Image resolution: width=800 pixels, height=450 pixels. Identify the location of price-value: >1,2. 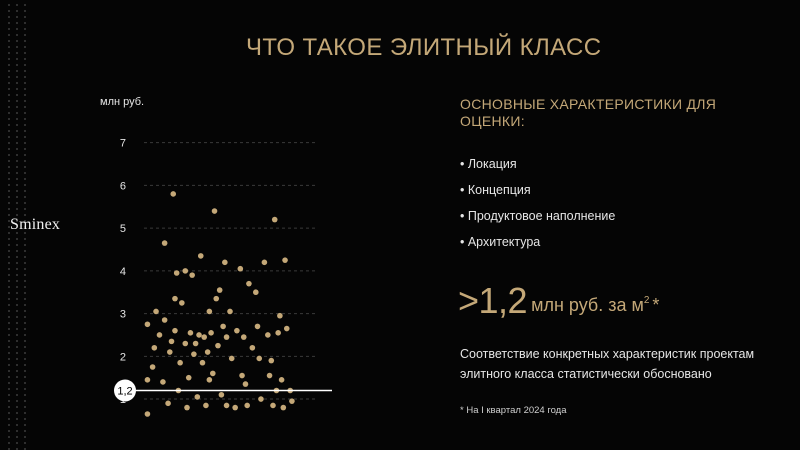
(493, 300).